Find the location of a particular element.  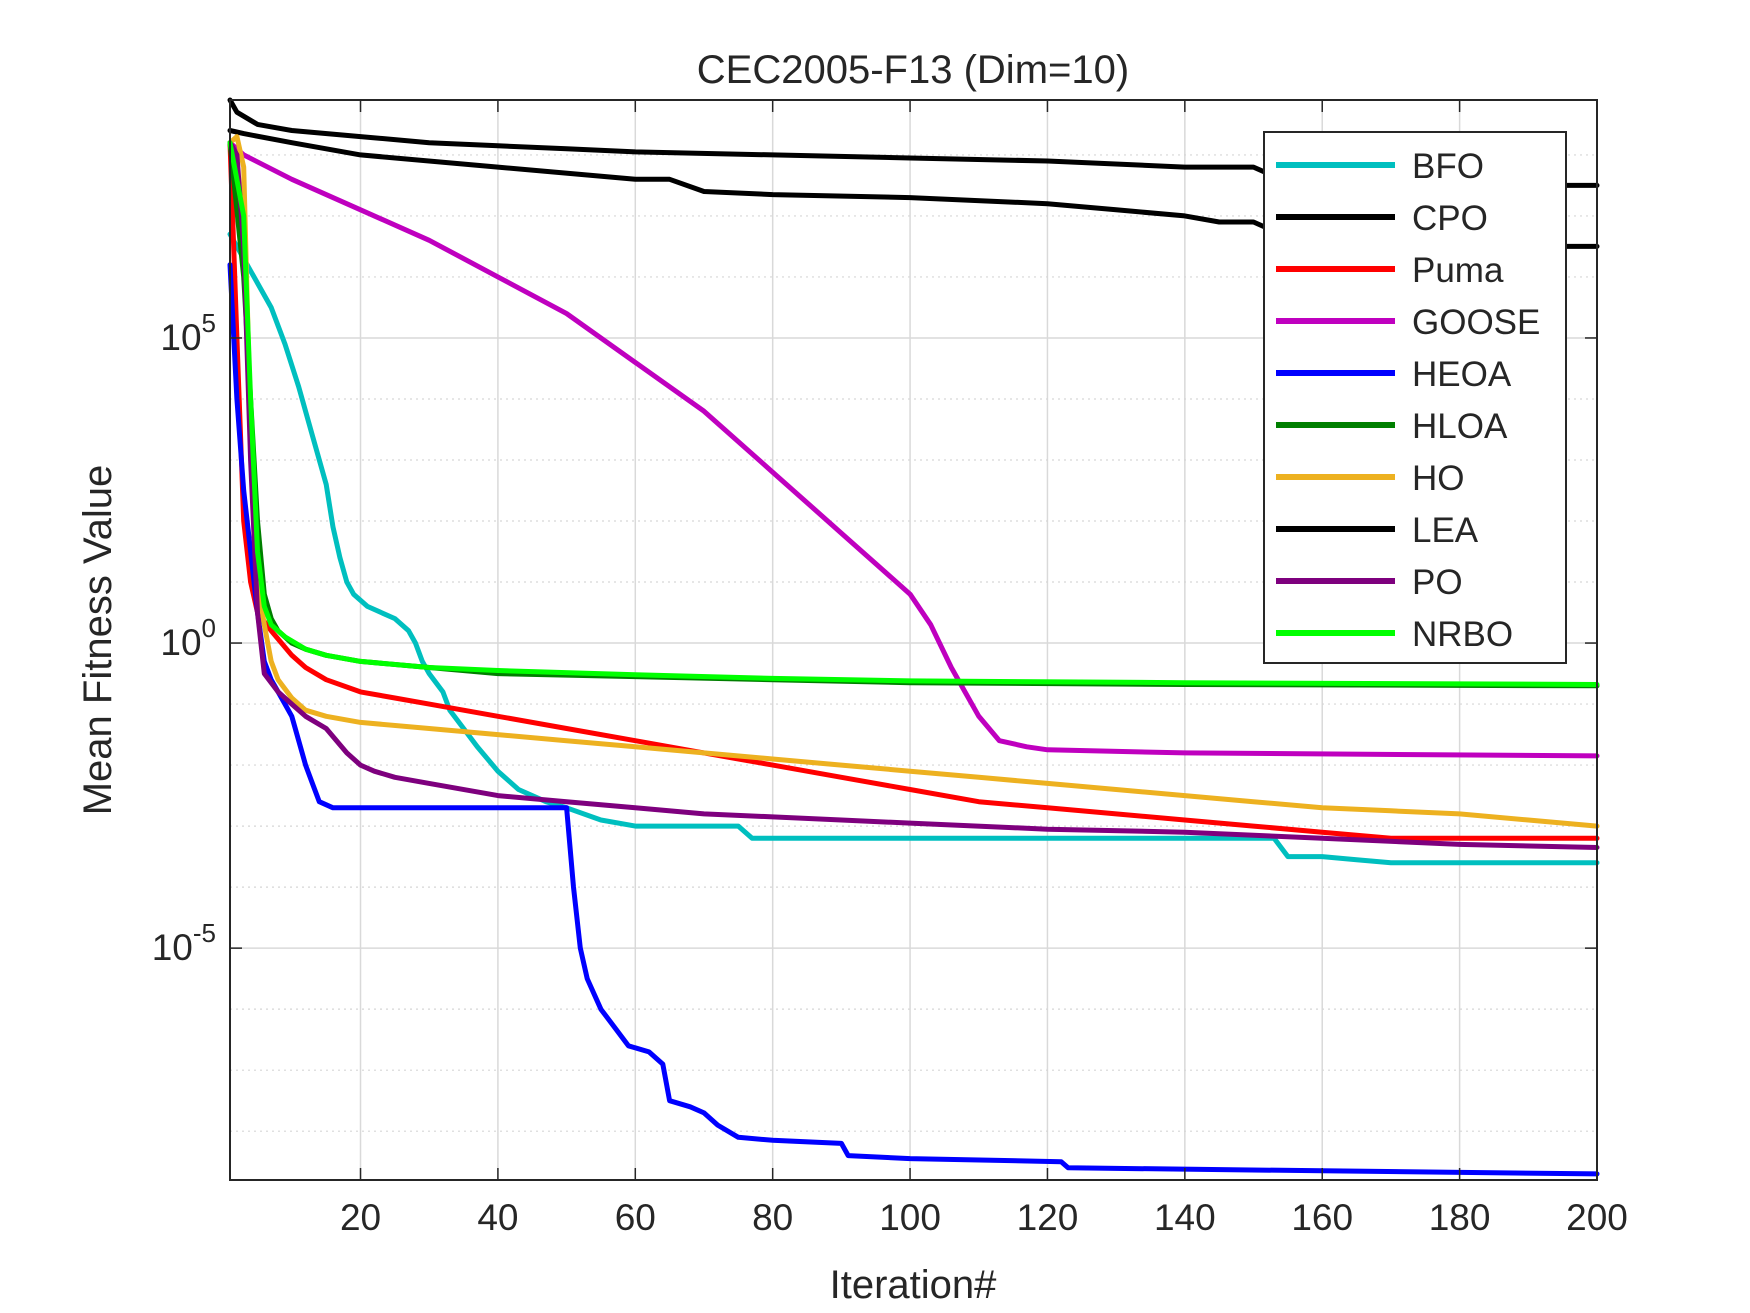

x-tick-label: 200 is located at coordinates (1597, 1217).